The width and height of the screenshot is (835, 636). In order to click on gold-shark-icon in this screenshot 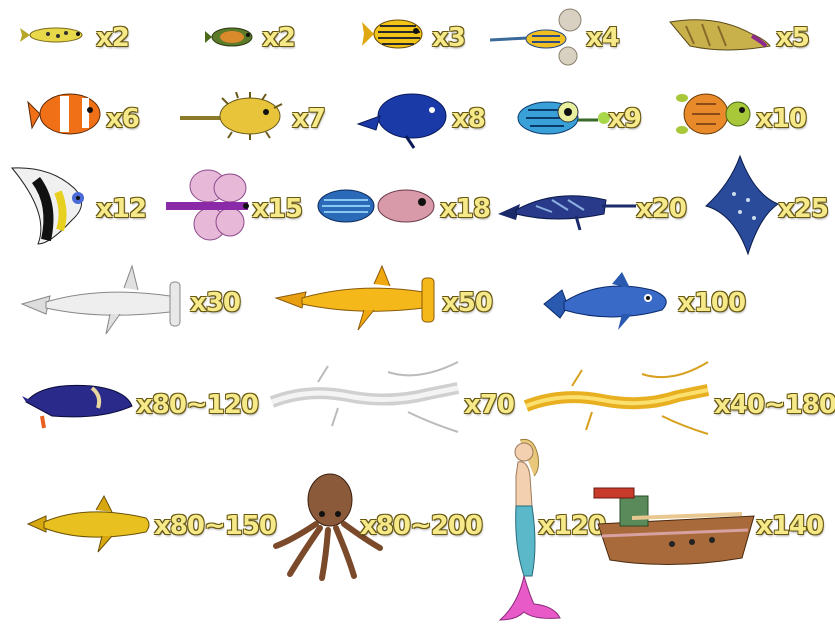, I will do `click(354, 297)`.